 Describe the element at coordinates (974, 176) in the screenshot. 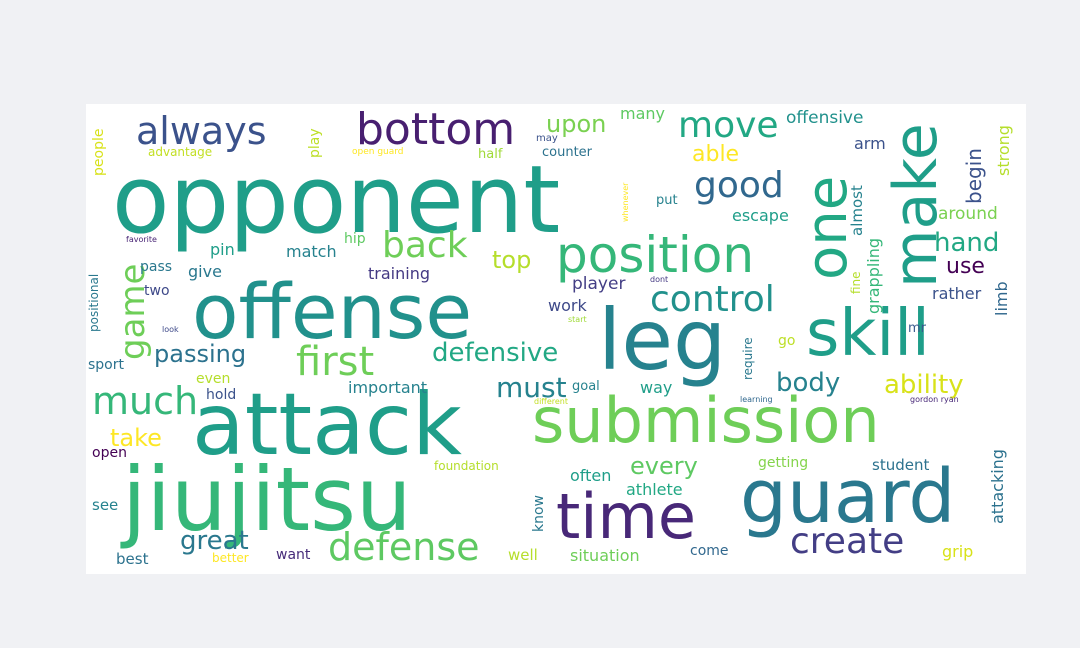

I see `word-begin: begin` at that location.